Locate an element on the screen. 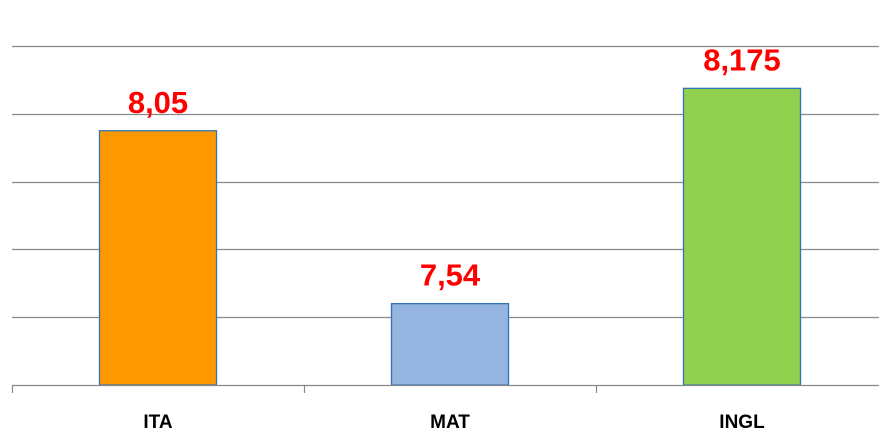 The height and width of the screenshot is (439, 879). bar-mat is located at coordinates (450, 344).